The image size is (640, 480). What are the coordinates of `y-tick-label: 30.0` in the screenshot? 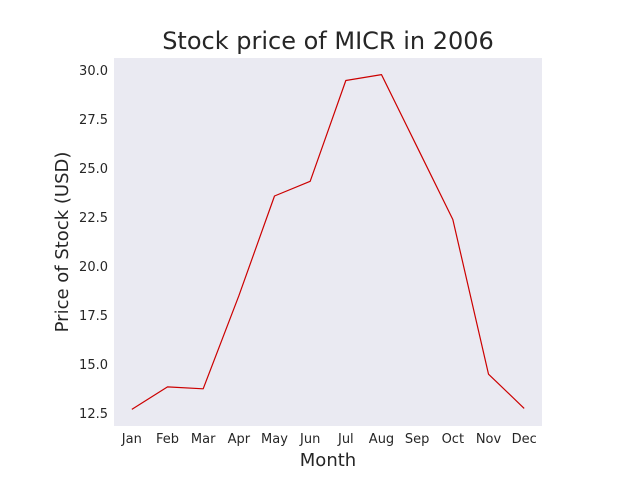 It's located at (93, 71).